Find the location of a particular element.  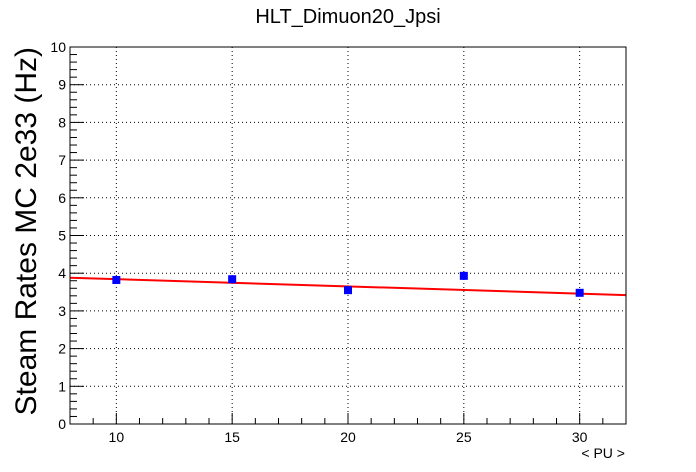

x-tick-label: 30 is located at coordinates (580, 437).